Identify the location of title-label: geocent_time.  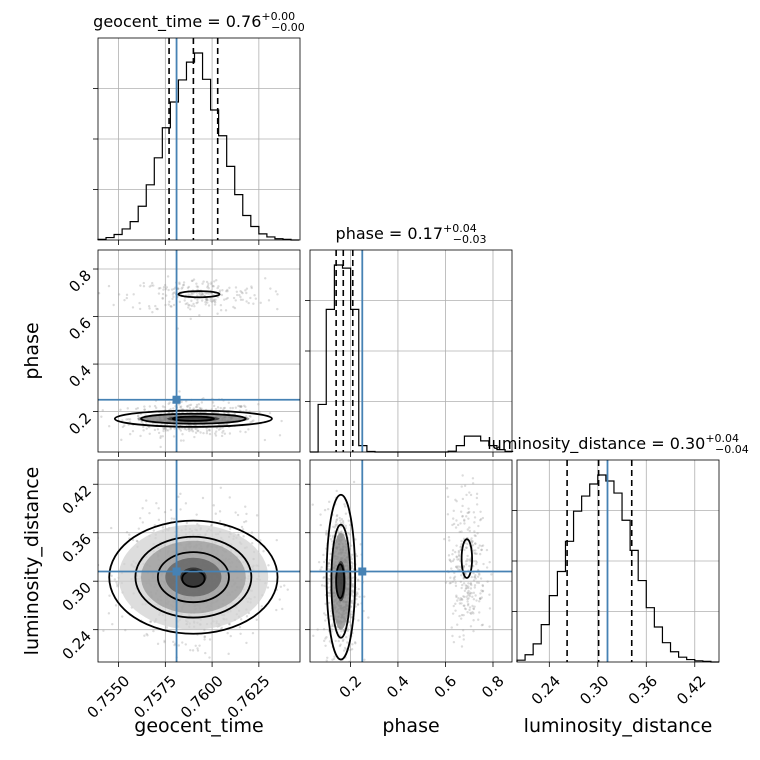
(147, 22).